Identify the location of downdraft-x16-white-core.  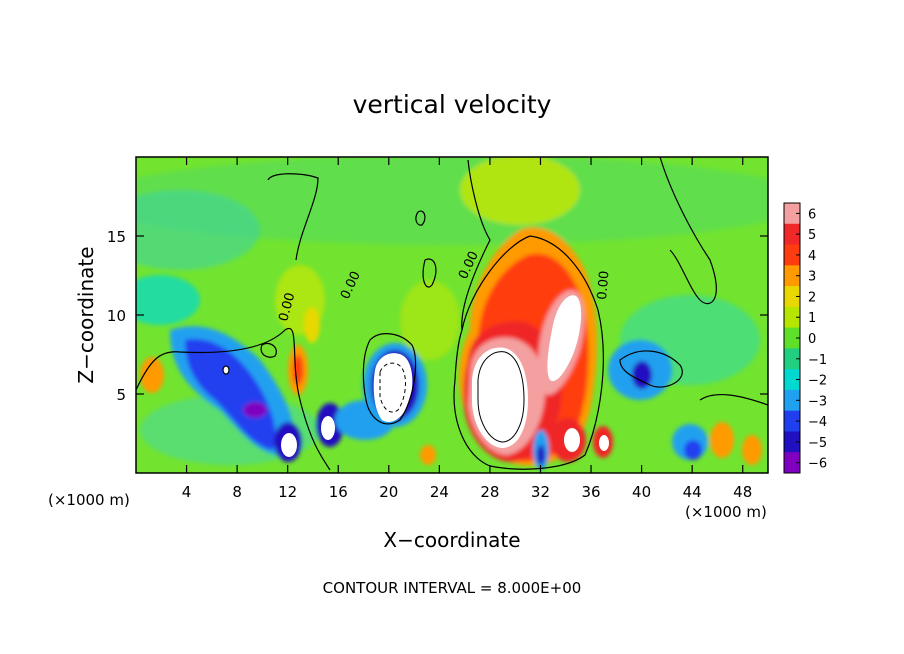
(328, 428).